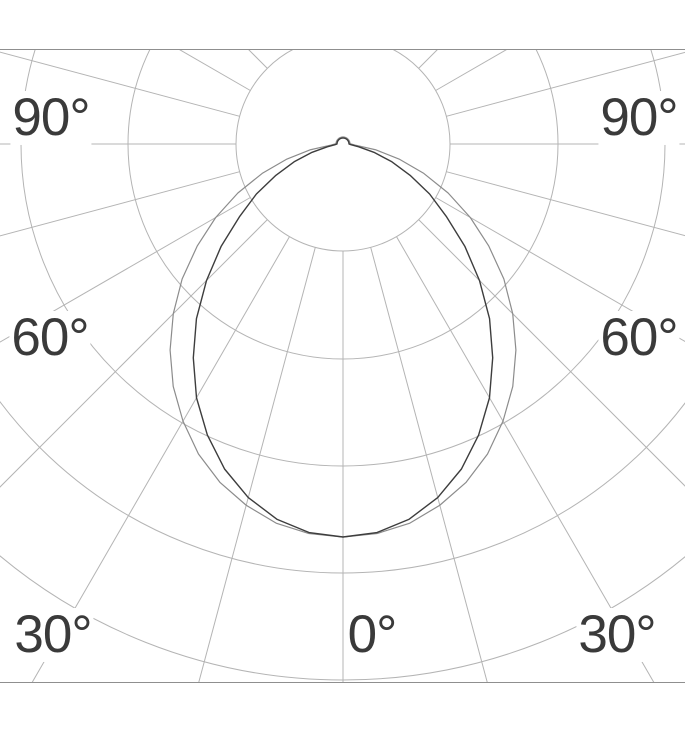  What do you see at coordinates (51, 117) in the screenshot?
I see `angle-label-left-90: 90°` at bounding box center [51, 117].